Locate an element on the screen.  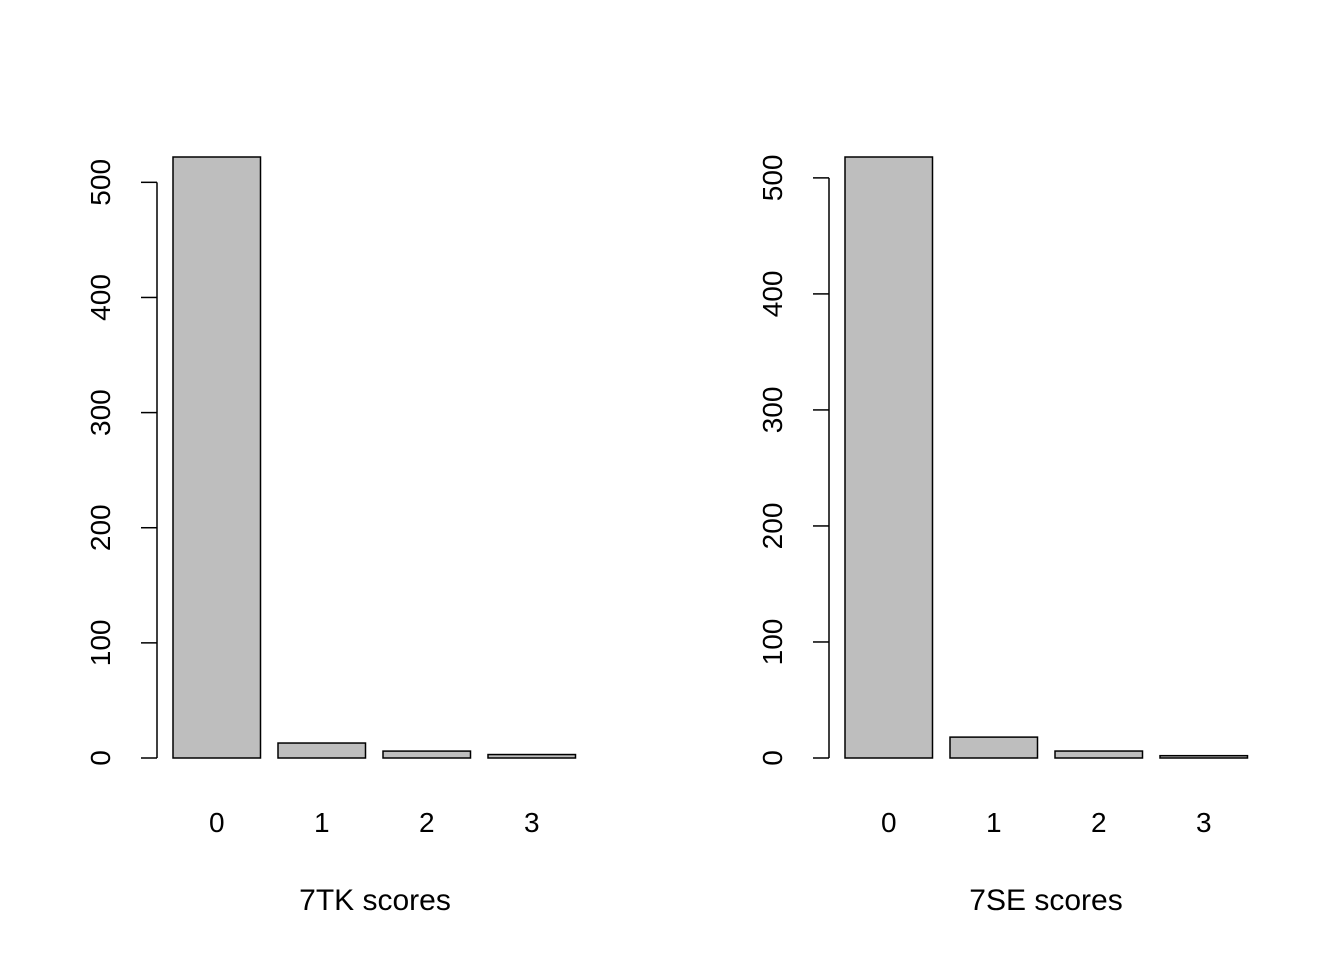
x-axis-title: 7SE scores is located at coordinates (1045, 900).